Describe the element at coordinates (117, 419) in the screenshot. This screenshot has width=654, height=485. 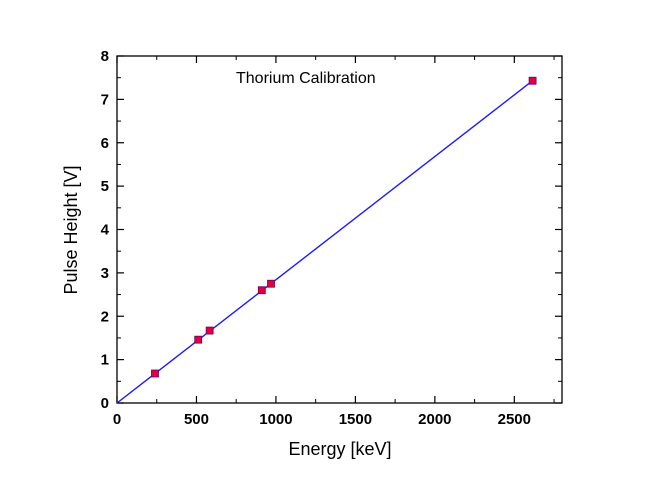
I see `x-tick-label: 0` at that location.